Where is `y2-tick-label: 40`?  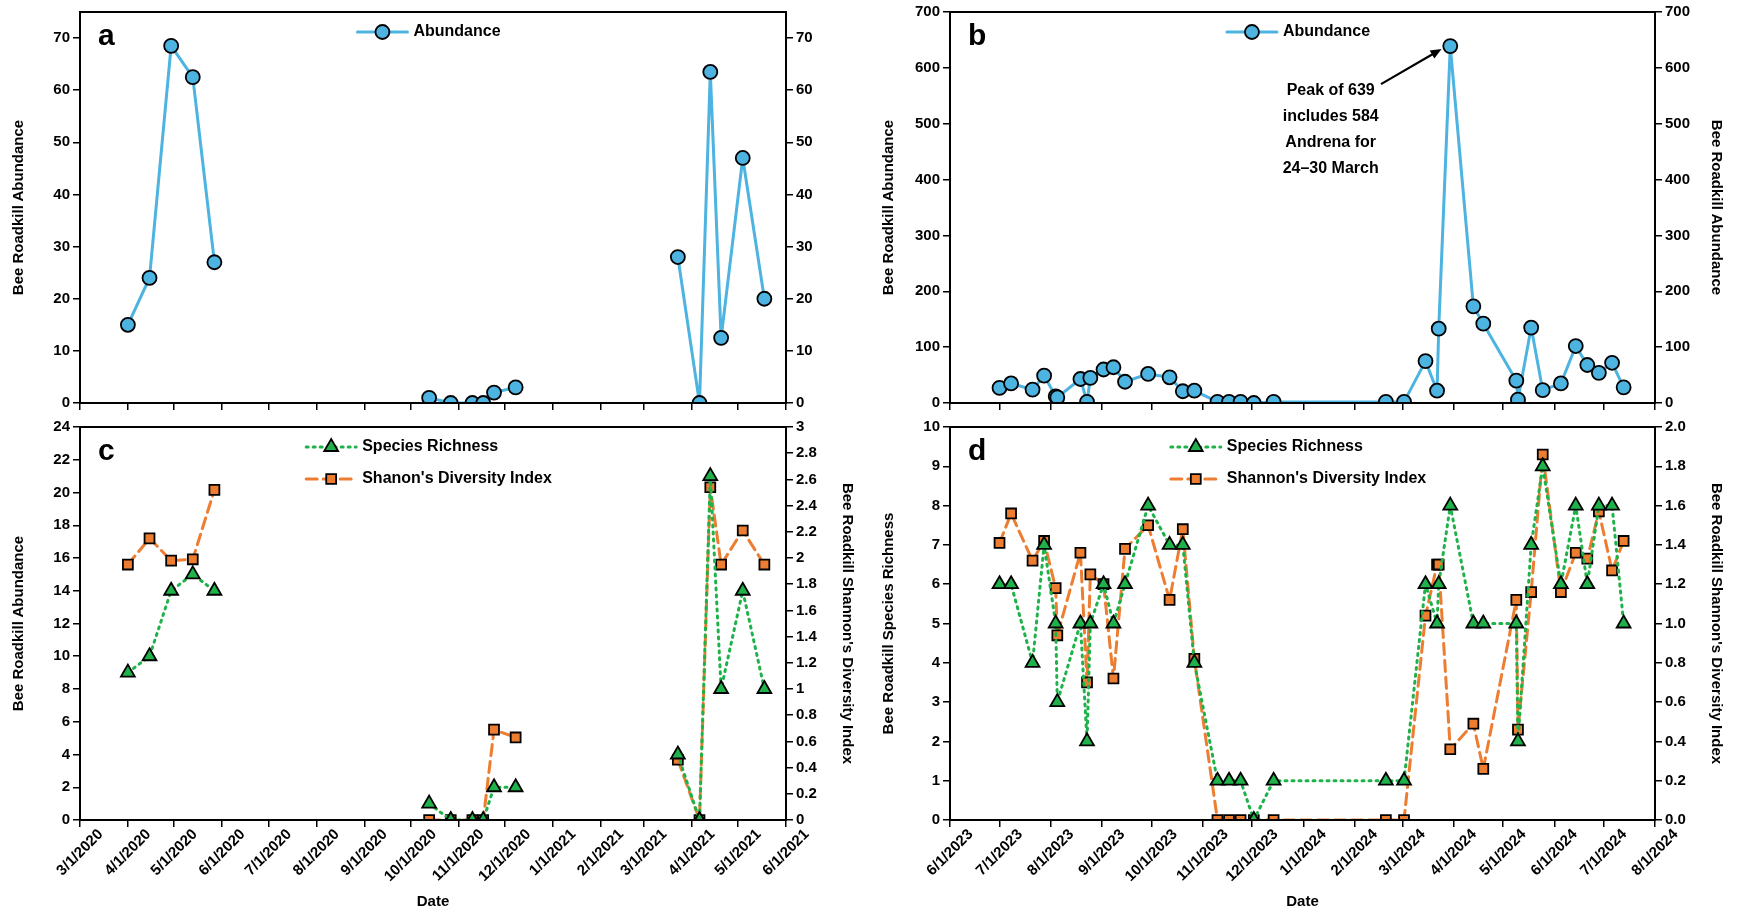
y2-tick-label: 40 is located at coordinates (804, 193).